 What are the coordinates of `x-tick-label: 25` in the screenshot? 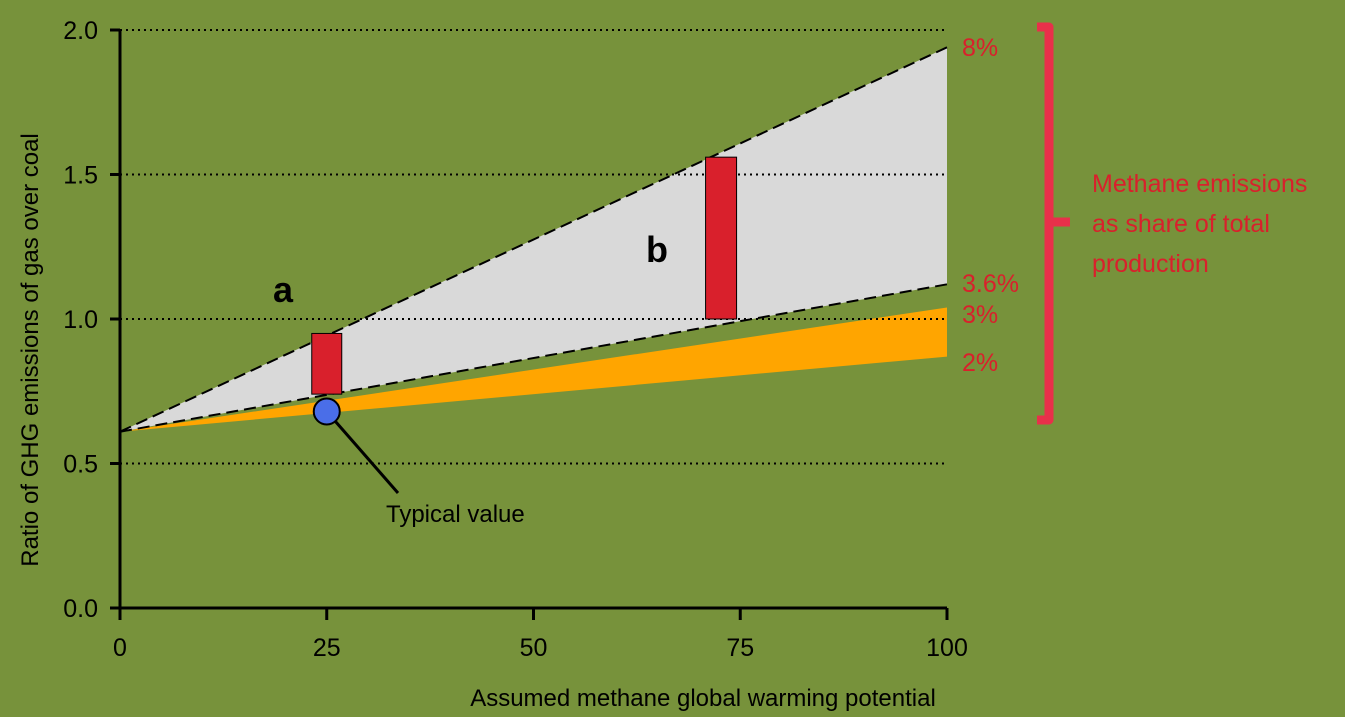 It's located at (327, 648).